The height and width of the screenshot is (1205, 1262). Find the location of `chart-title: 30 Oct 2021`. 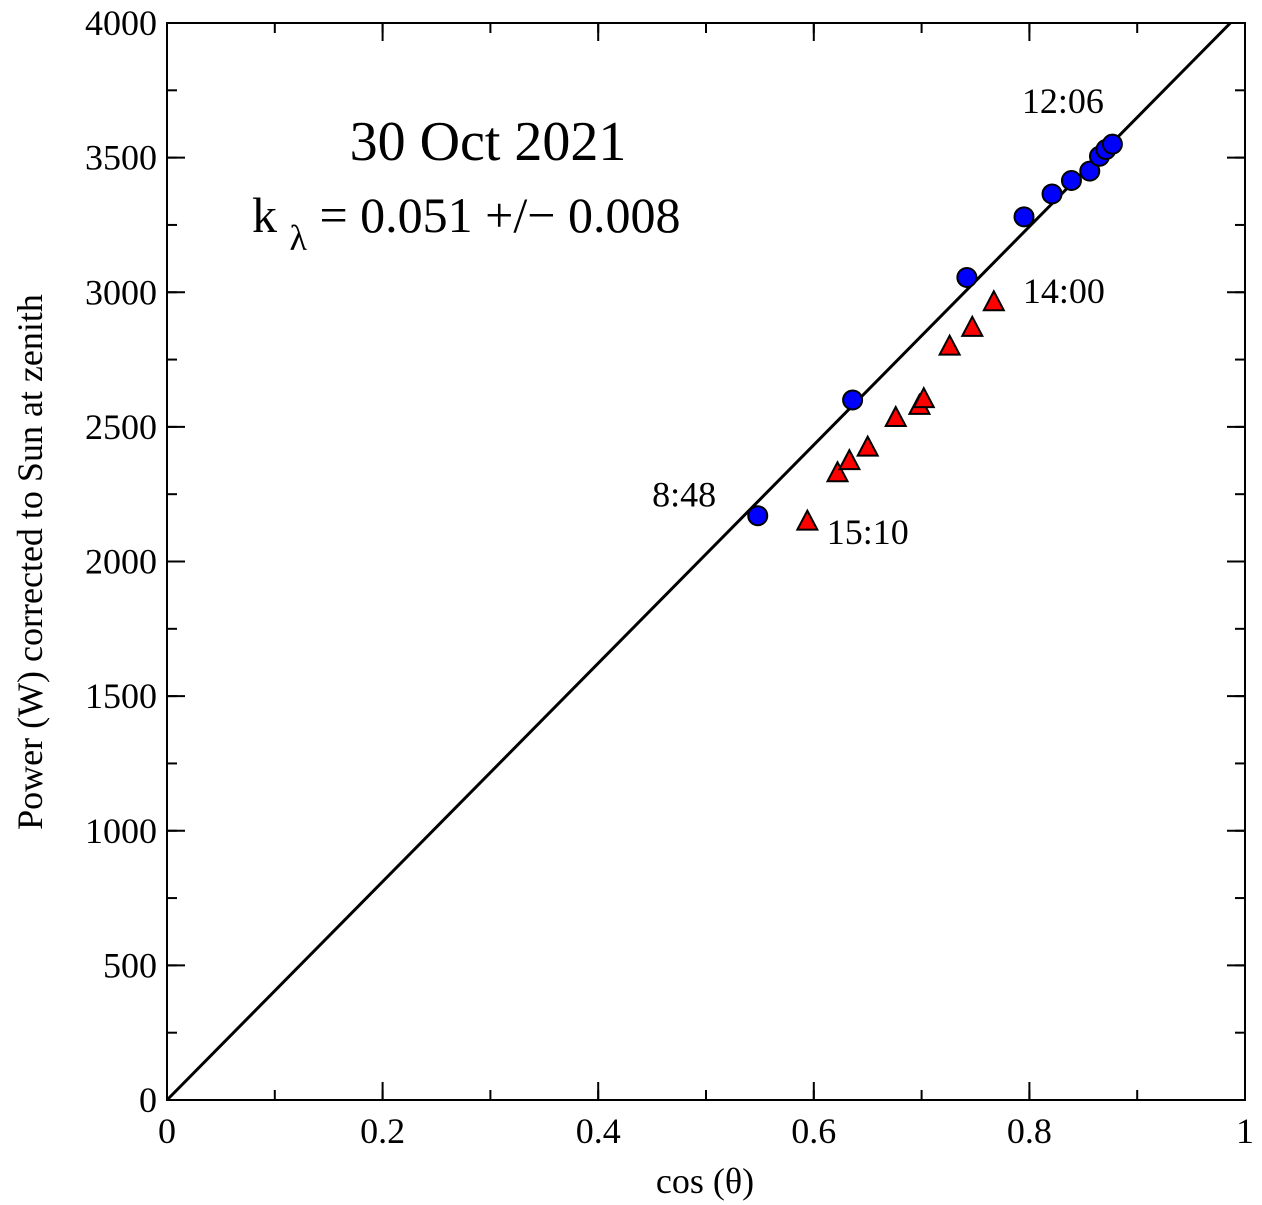

chart-title: 30 Oct 2021 is located at coordinates (488, 142).